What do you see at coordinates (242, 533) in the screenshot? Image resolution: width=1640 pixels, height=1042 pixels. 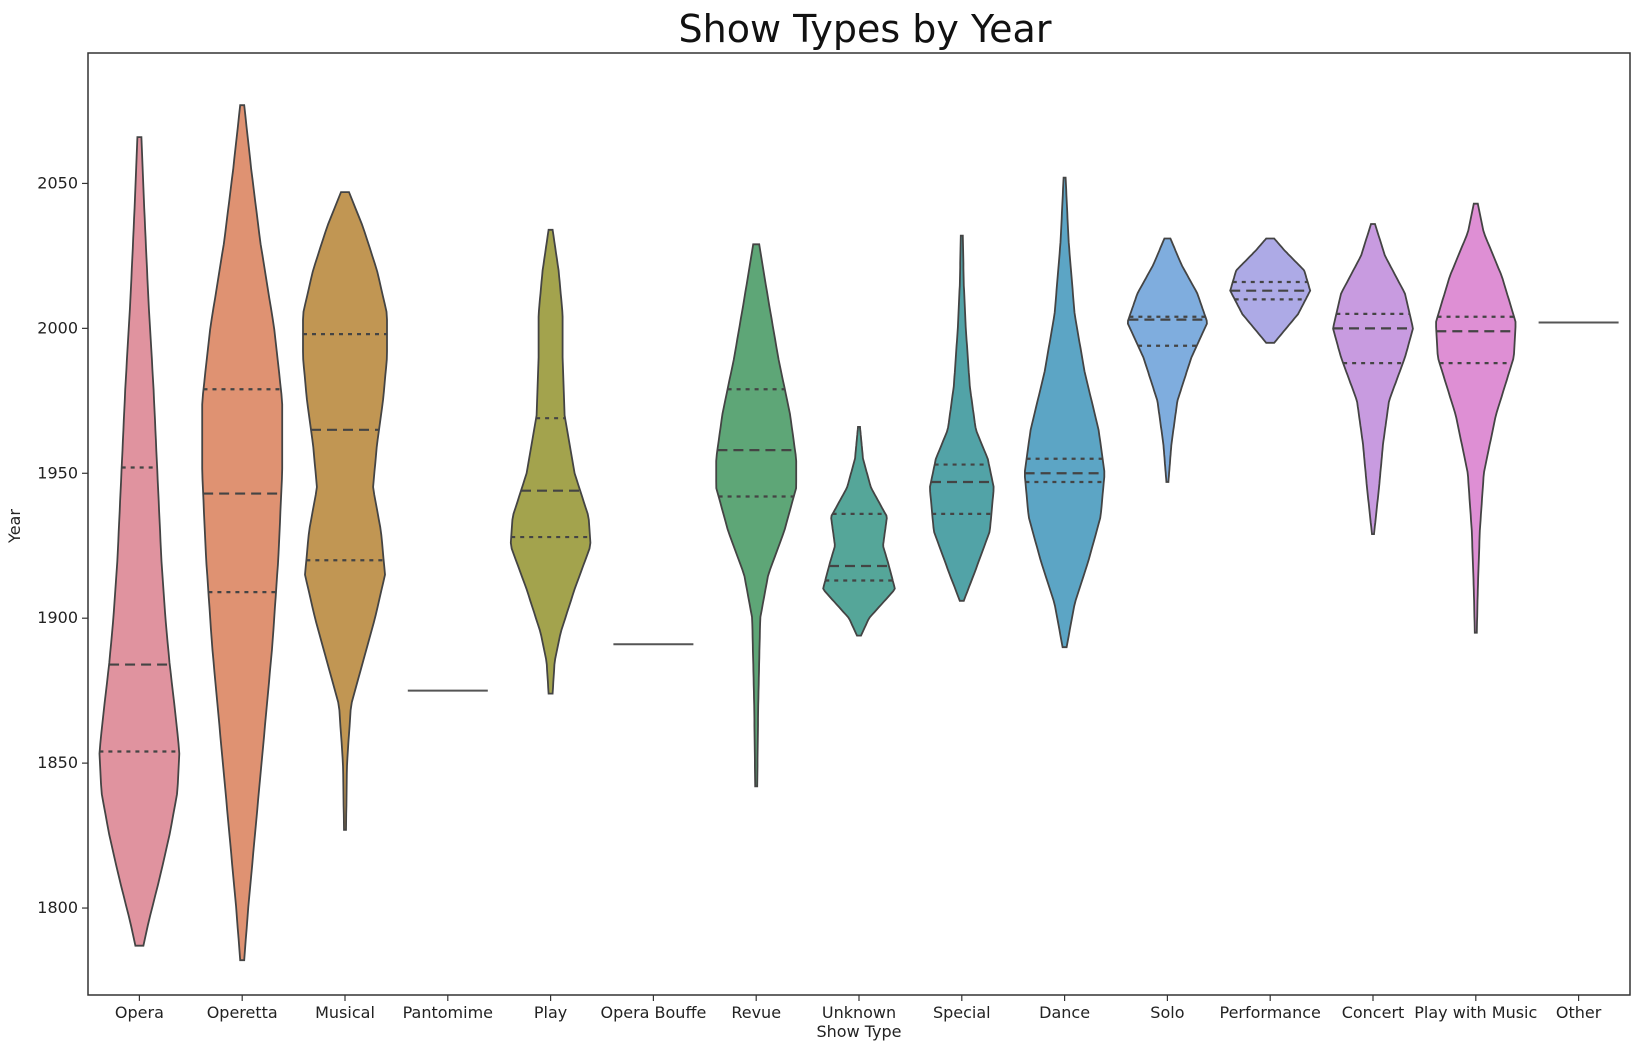 I see `violin-operetta` at bounding box center [242, 533].